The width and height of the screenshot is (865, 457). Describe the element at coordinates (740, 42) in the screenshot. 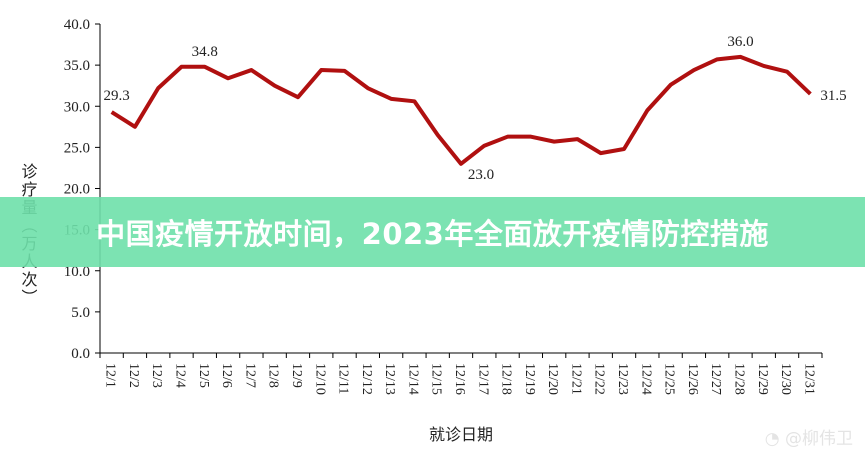

I see `data-label: 36.0` at that location.